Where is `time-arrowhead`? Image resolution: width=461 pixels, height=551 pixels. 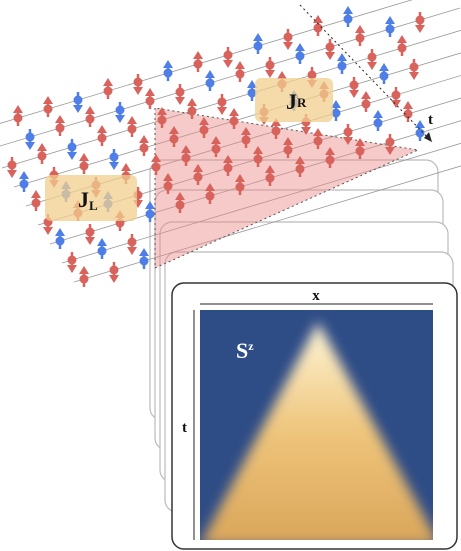
time-arrowhead is located at coordinates (428, 137).